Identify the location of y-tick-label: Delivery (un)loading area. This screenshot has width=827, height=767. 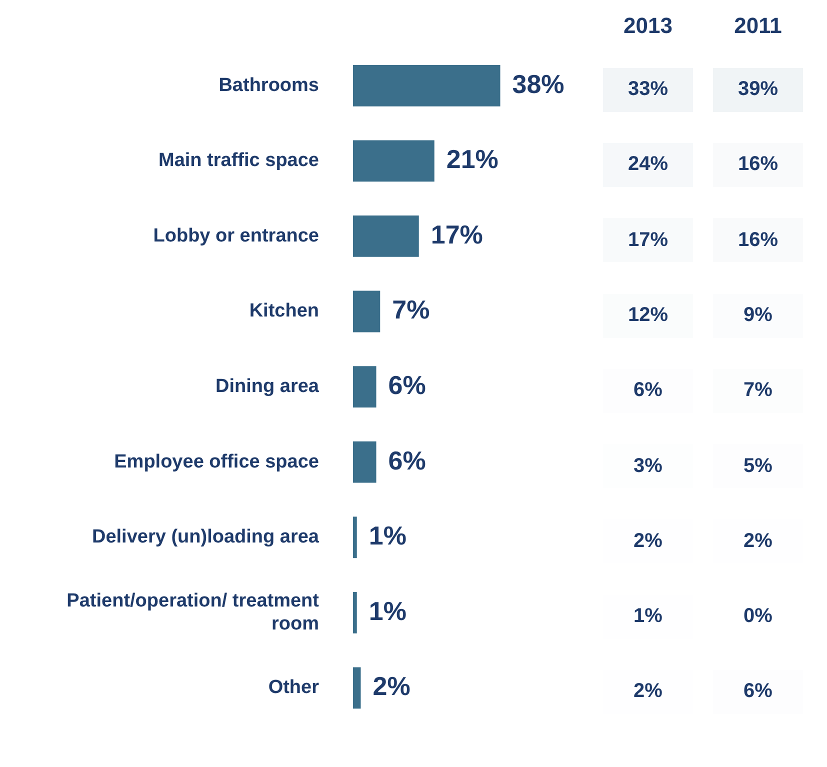
(206, 537).